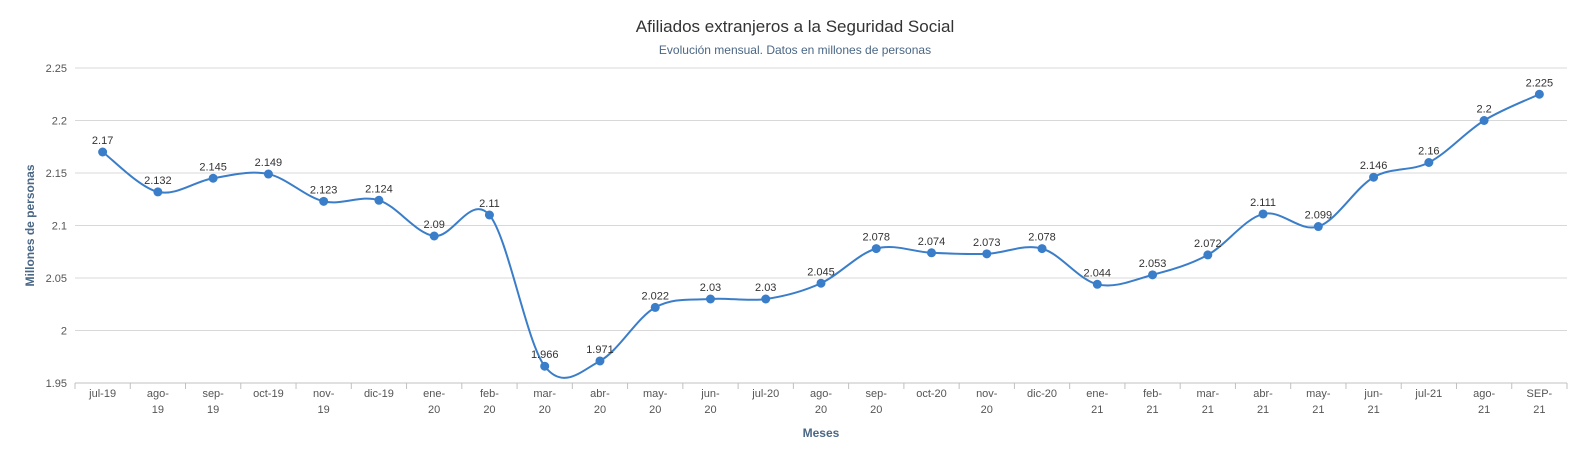  What do you see at coordinates (489, 204) in the screenshot?
I see `data-label: 2.11` at bounding box center [489, 204].